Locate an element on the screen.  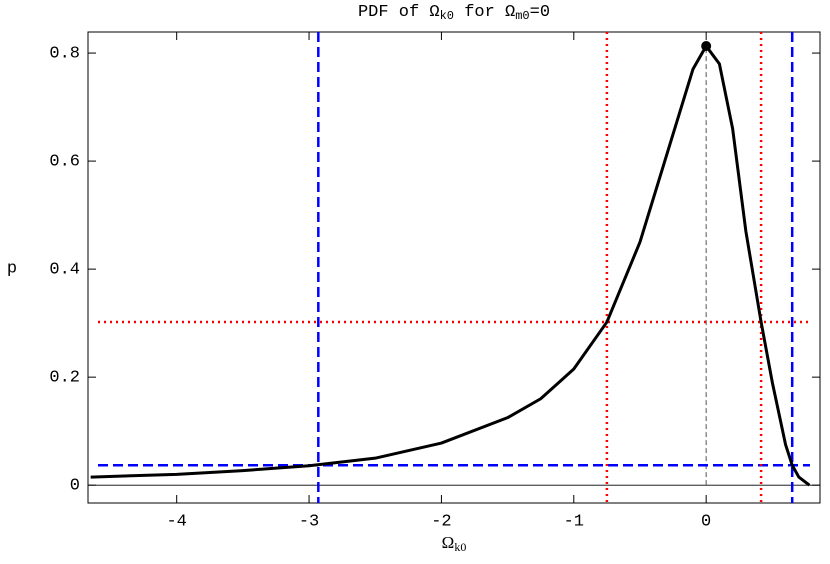
text-part: PDF of Ω is located at coordinates (399, 12).